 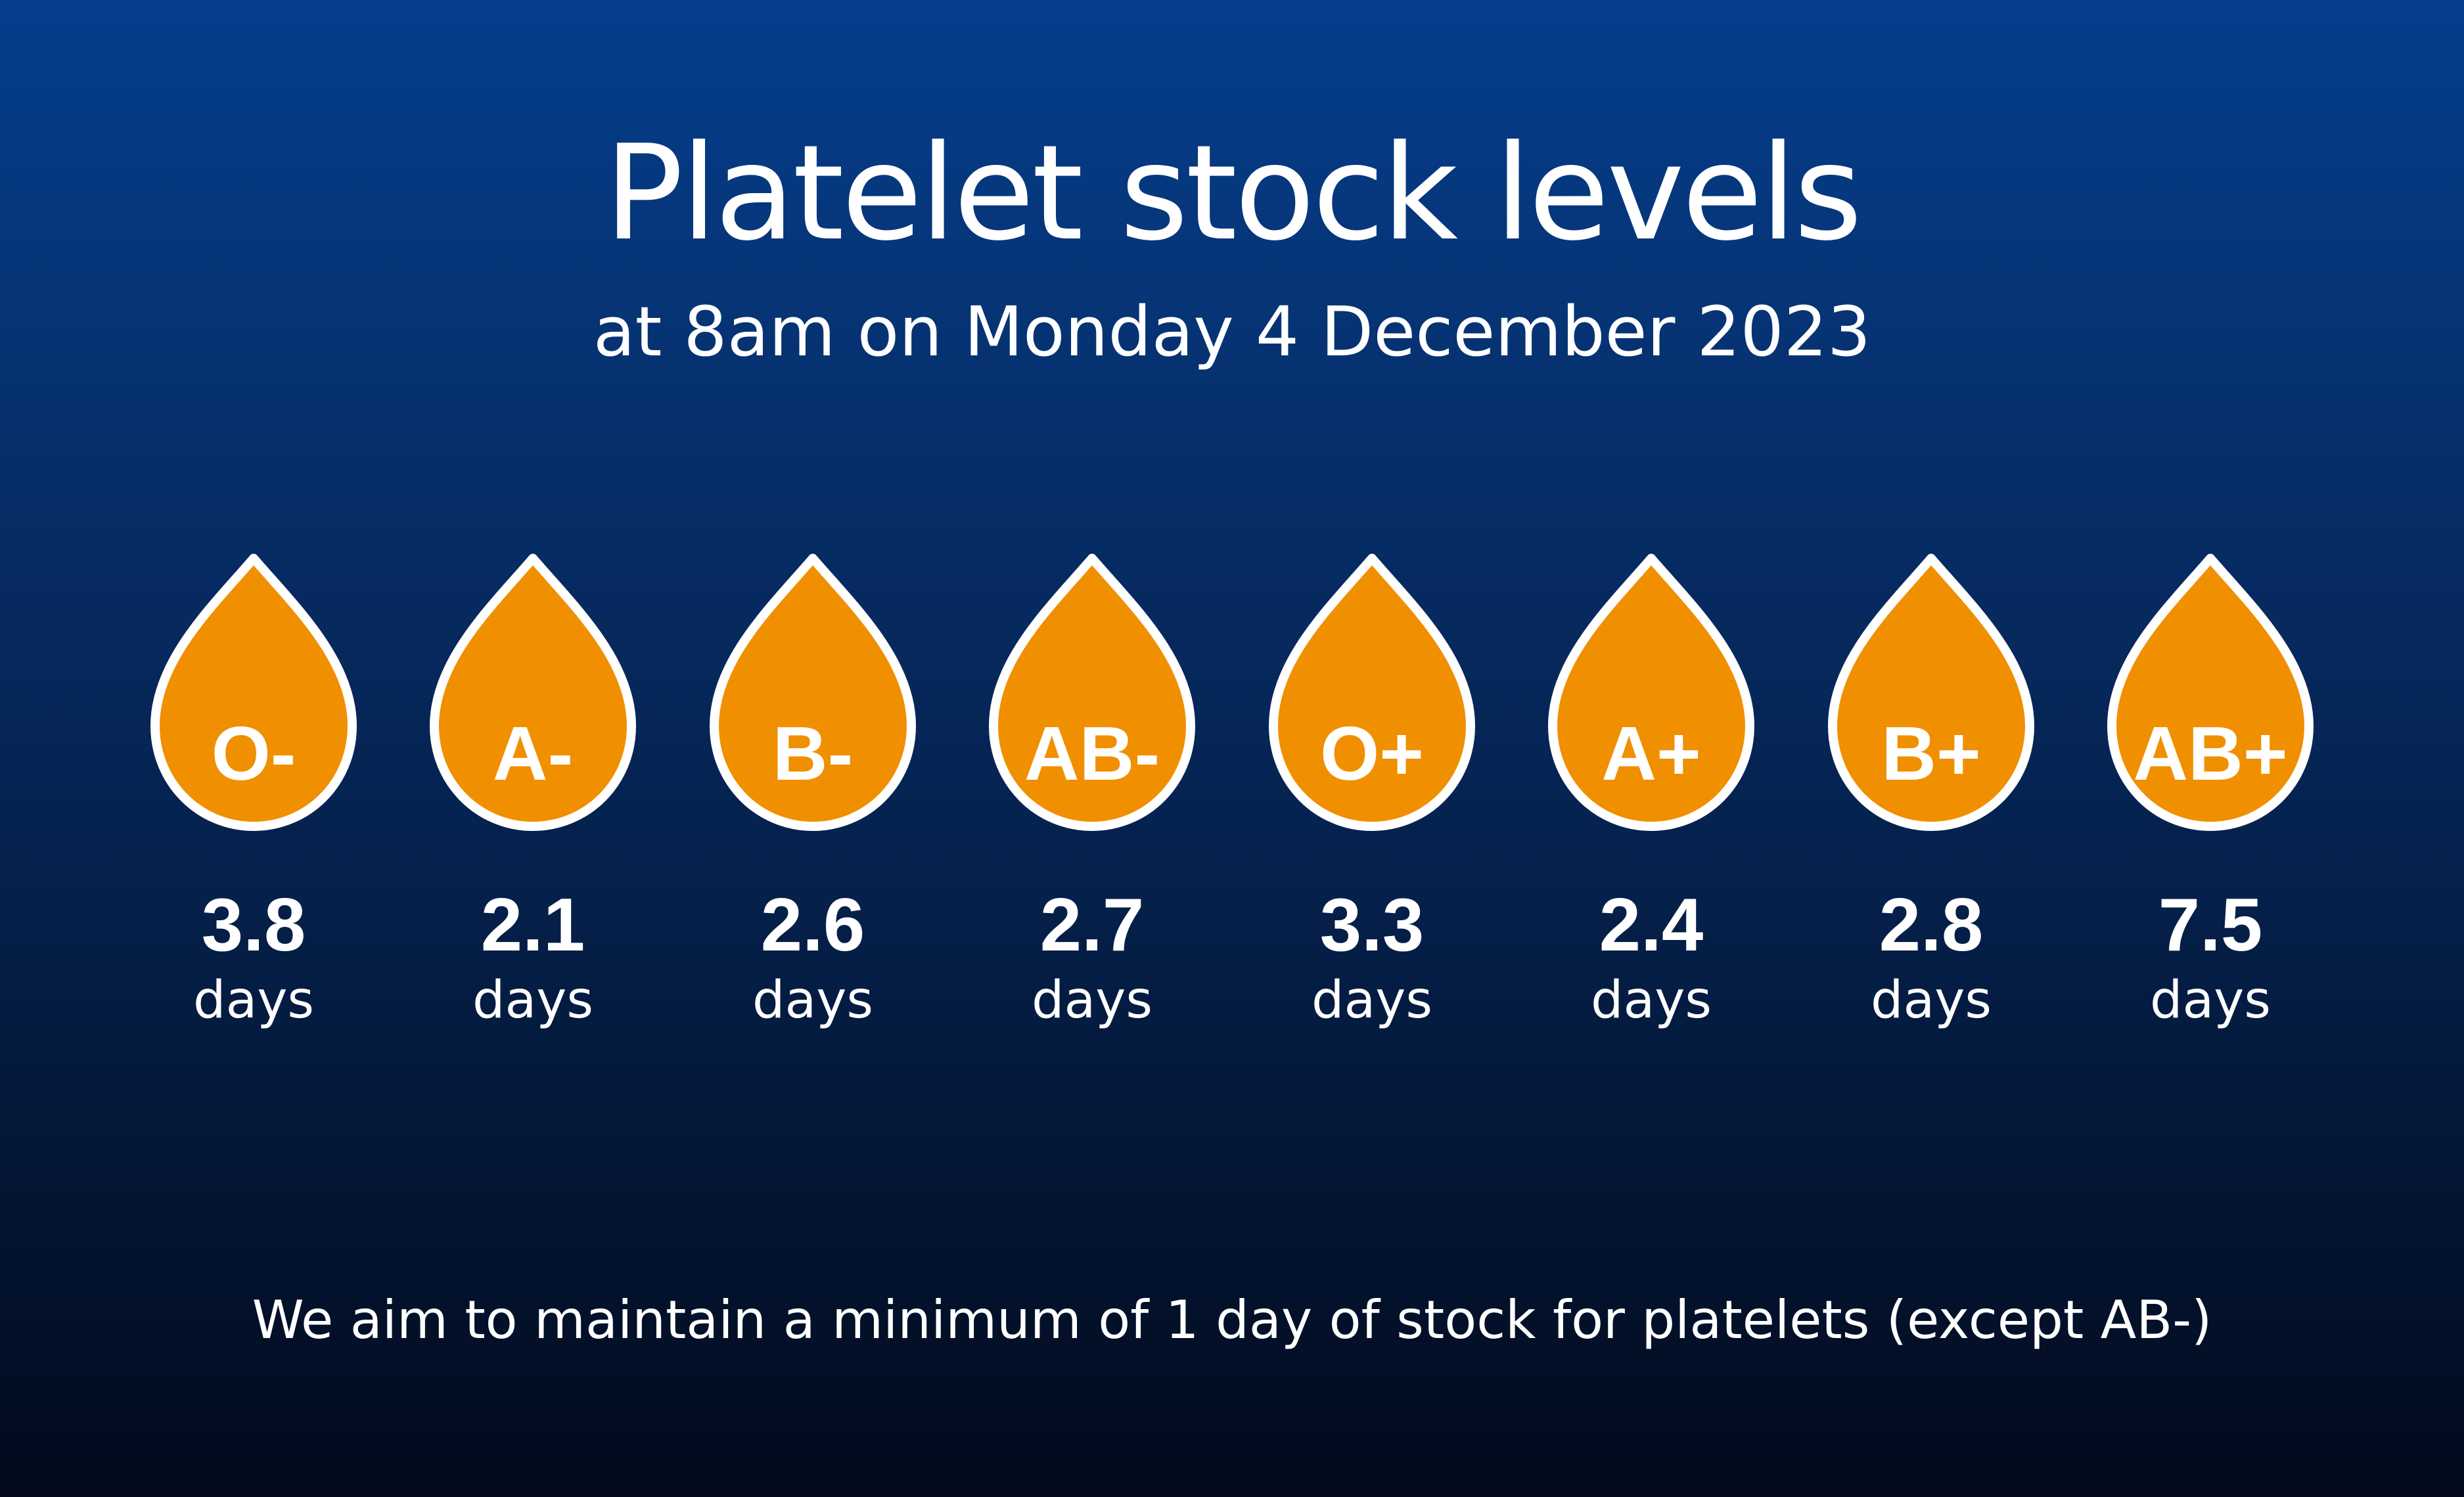 I want to click on stock-days-value: 2.8, so click(x=1932, y=925).